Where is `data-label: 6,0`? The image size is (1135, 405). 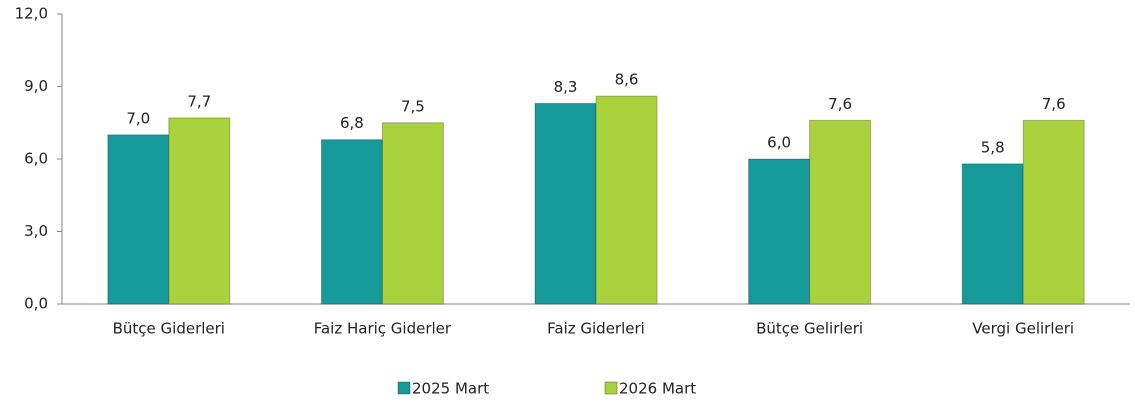 data-label: 6,0 is located at coordinates (779, 143).